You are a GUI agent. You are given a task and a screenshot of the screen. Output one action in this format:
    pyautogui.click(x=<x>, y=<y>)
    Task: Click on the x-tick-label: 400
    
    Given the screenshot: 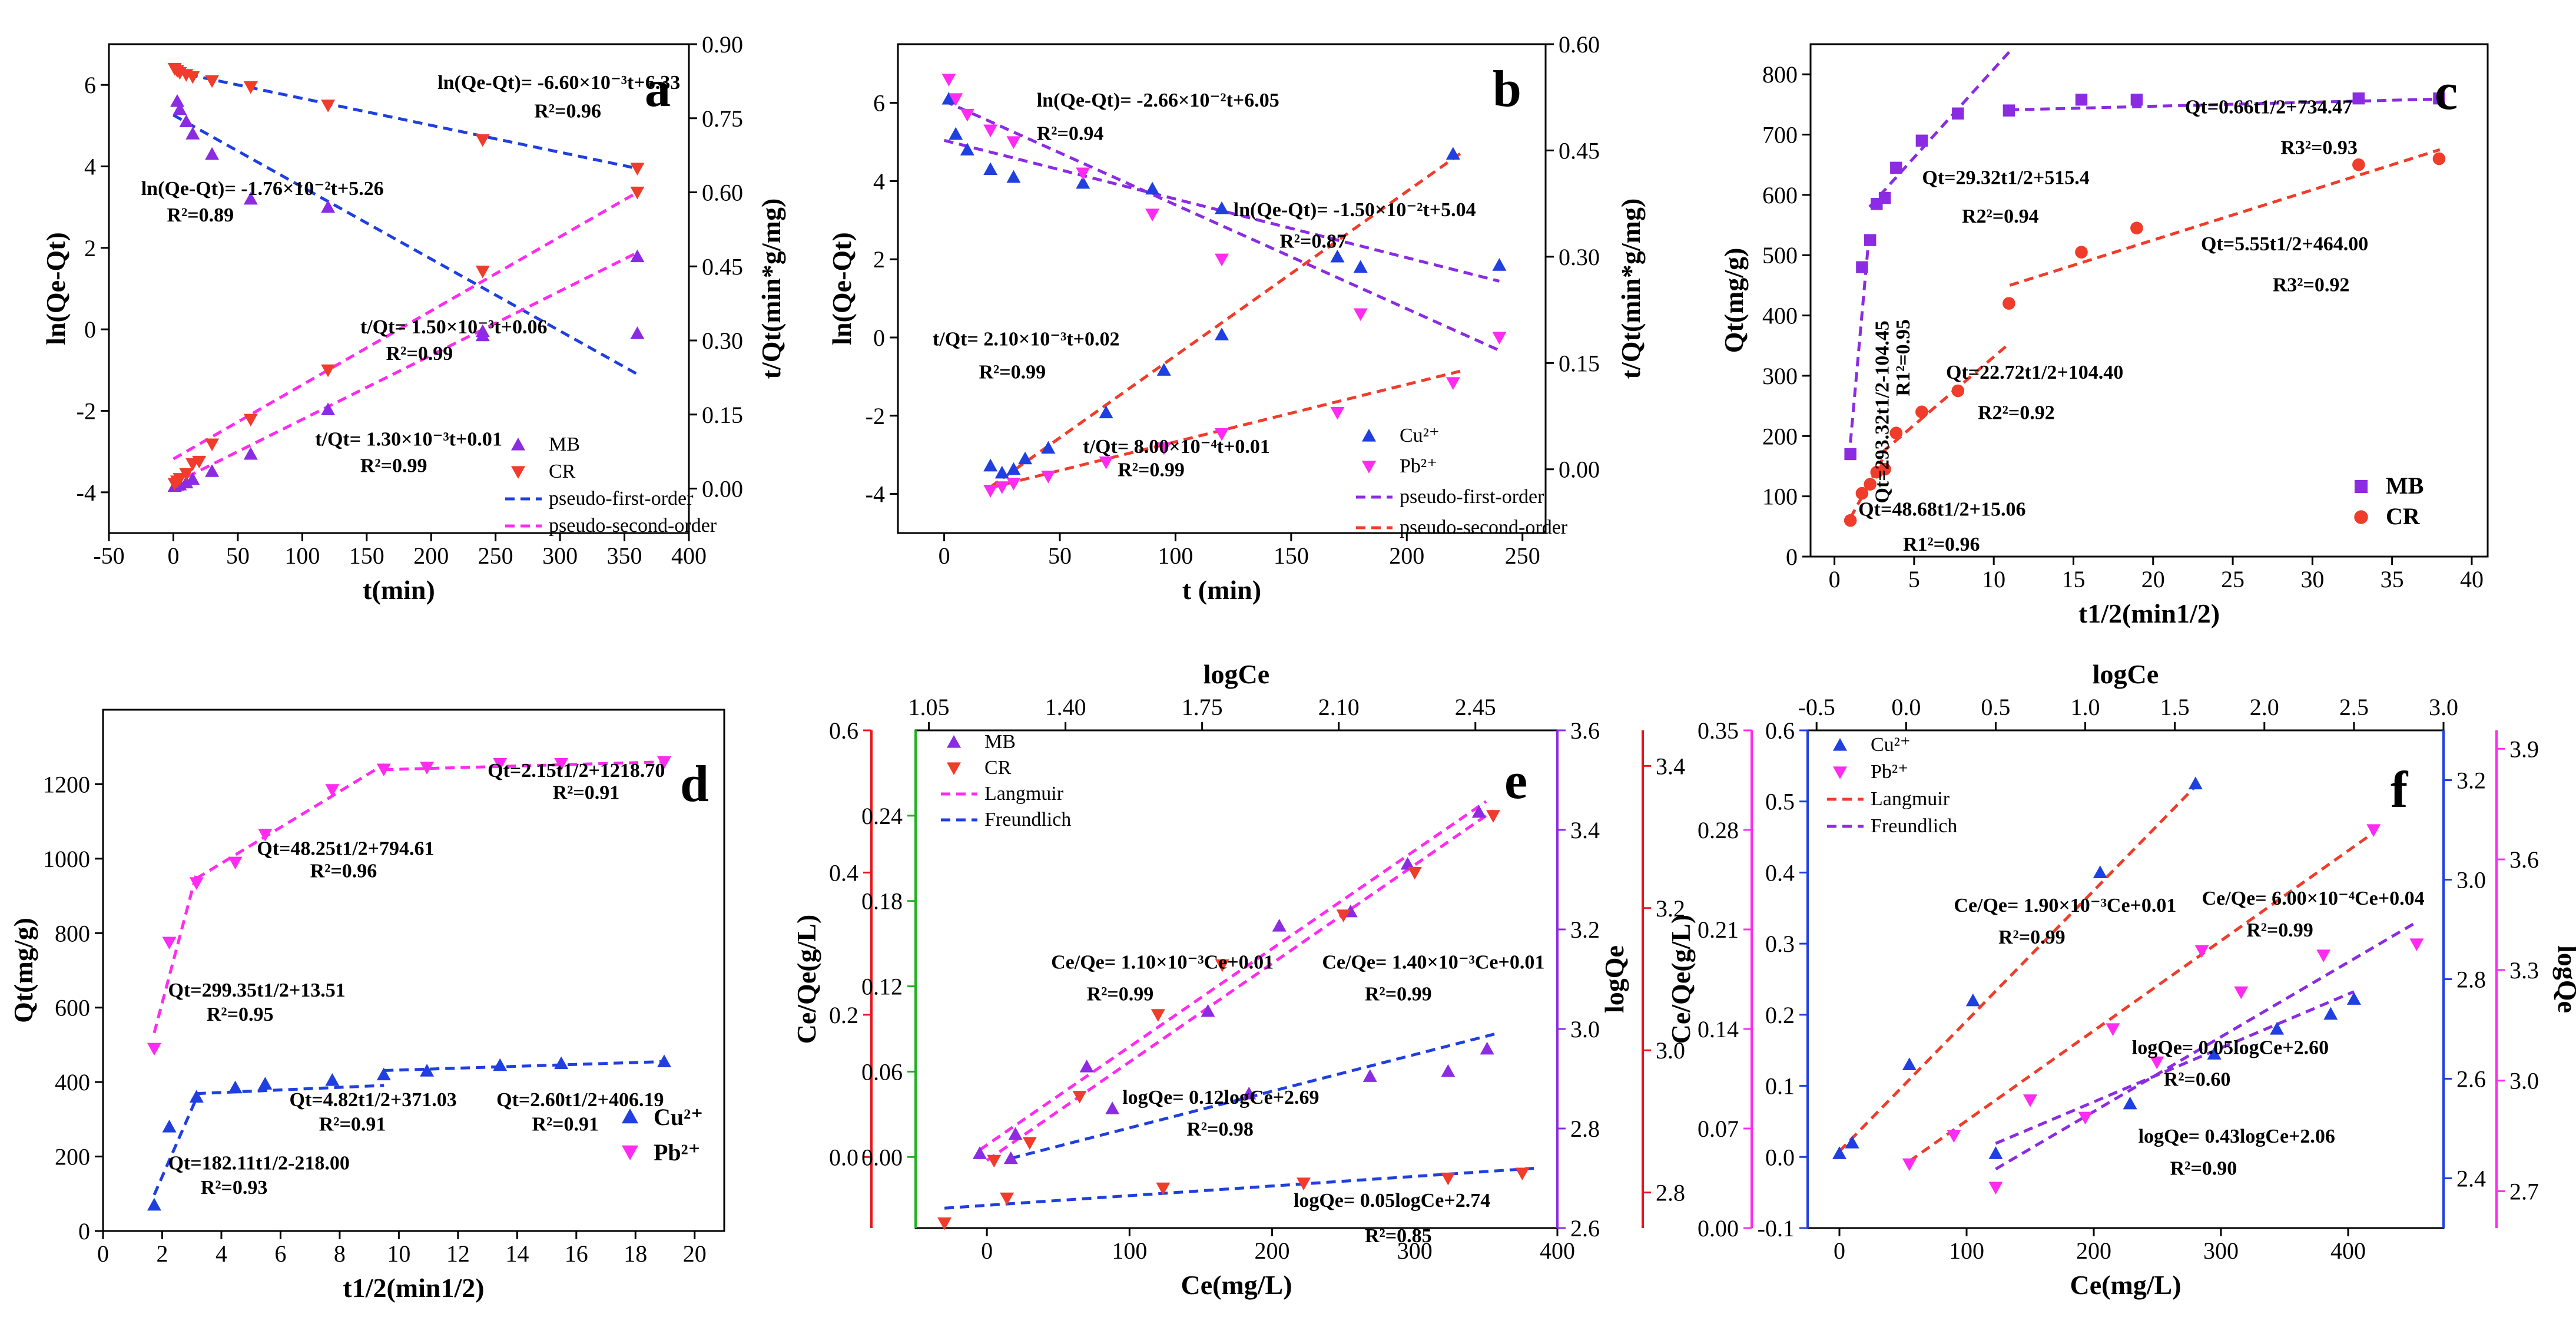 What is the action you would take?
    pyautogui.click(x=1557, y=1250)
    